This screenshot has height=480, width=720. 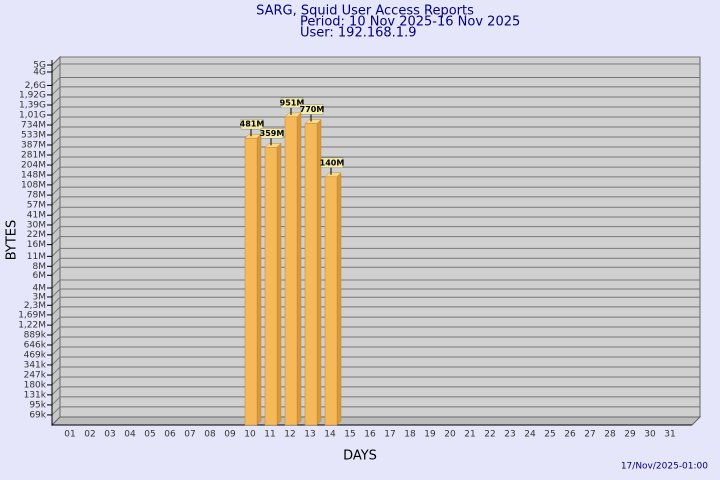 I want to click on y-tick-label: 6M, so click(x=40, y=276).